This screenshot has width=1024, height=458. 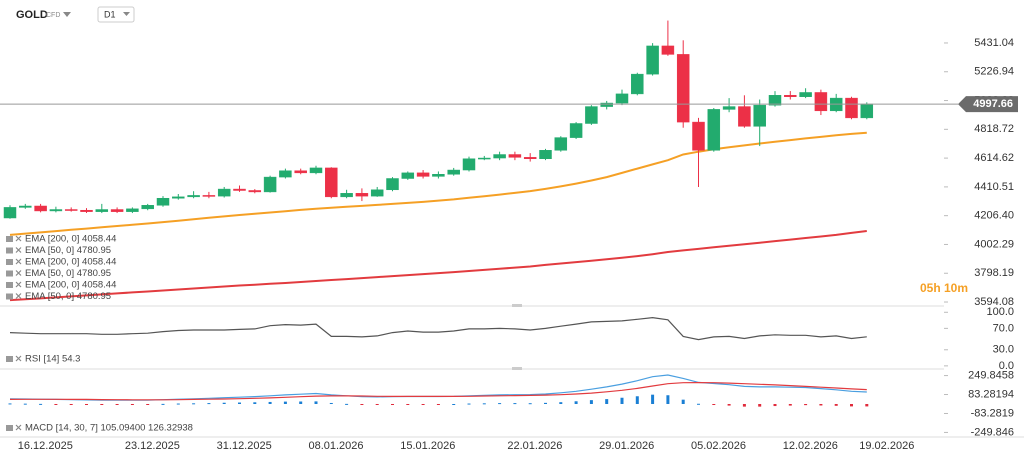 I want to click on y-tick-label: 70.0, so click(x=1003, y=328).